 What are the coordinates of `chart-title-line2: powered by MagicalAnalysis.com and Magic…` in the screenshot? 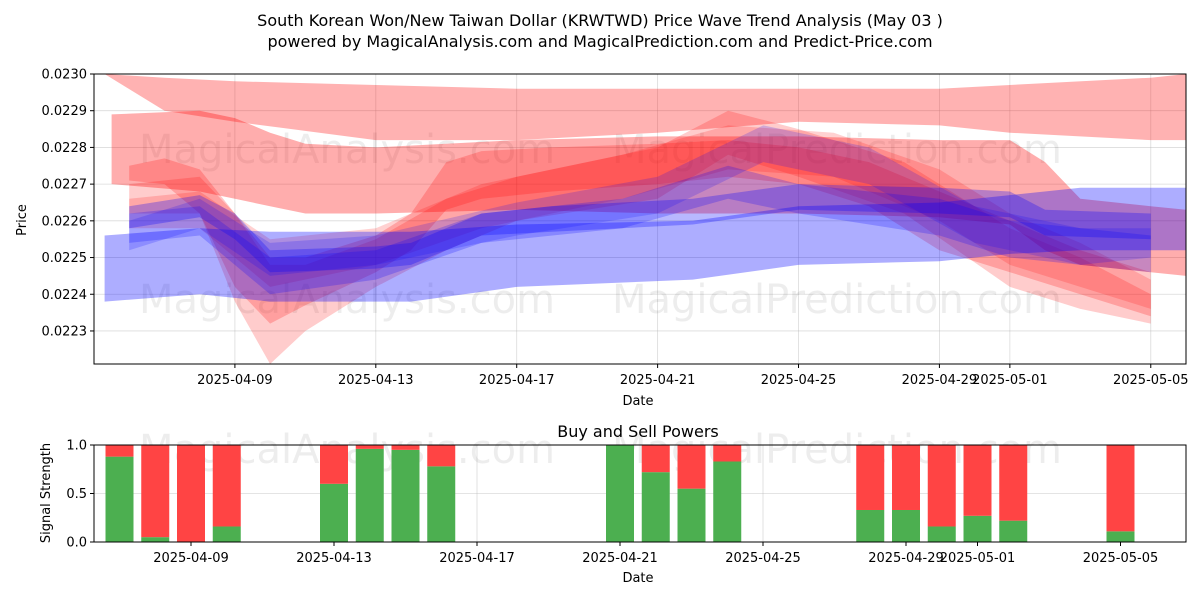 It's located at (599, 41).